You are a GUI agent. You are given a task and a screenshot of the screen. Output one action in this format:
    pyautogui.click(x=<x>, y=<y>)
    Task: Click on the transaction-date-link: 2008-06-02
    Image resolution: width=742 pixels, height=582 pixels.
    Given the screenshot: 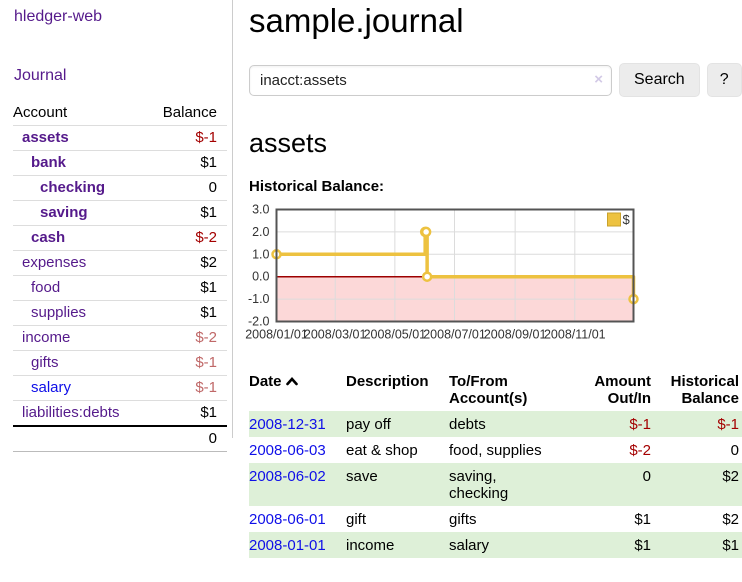 What is the action you would take?
    pyautogui.click(x=287, y=476)
    